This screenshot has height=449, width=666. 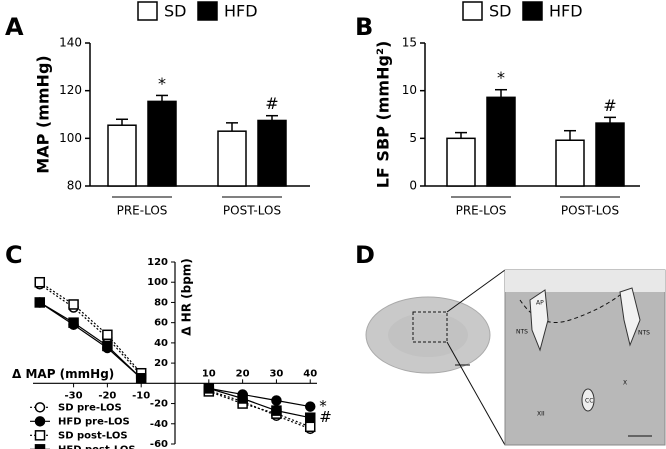 I want to click on y-tick-label: 40, so click(x=161, y=343).